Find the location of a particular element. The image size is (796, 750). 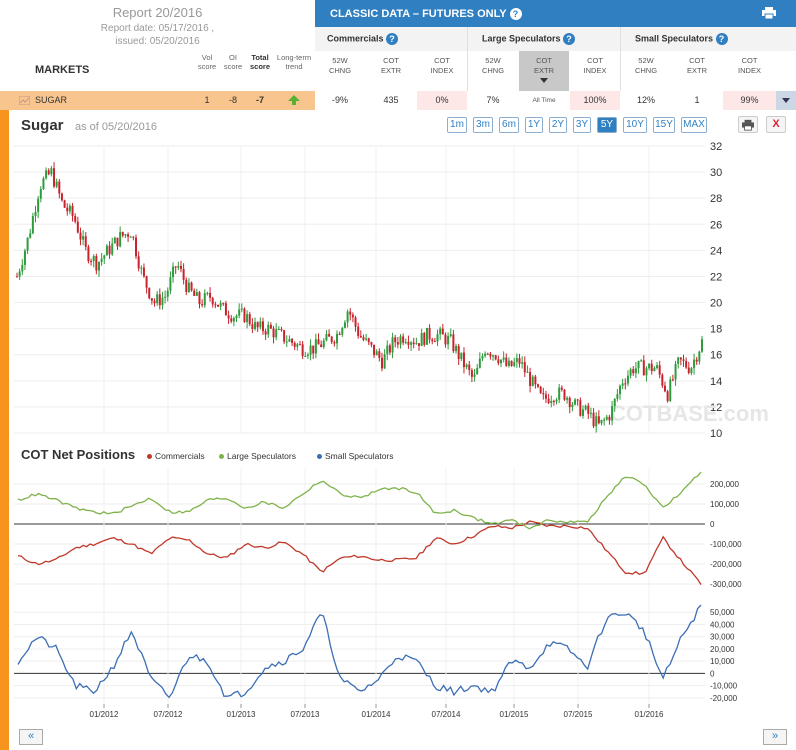

classic-data-title: CLASSIC DATA – FUTURES ONLY ? is located at coordinates (426, 14).